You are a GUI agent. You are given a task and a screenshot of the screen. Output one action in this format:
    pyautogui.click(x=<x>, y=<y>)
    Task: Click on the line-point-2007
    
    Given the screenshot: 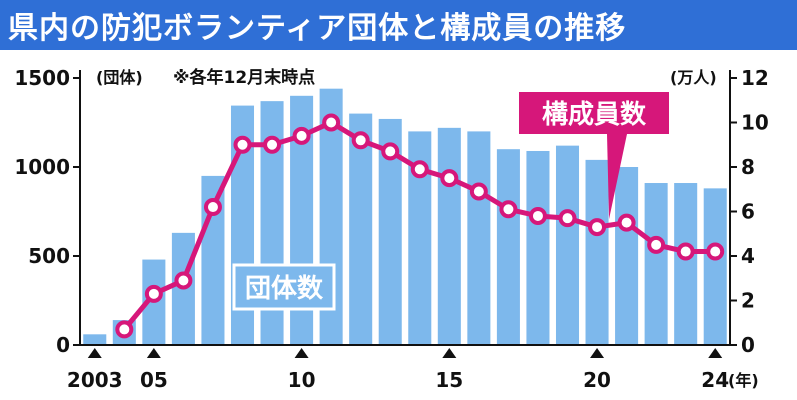 What is the action you would take?
    pyautogui.click(x=212, y=207)
    